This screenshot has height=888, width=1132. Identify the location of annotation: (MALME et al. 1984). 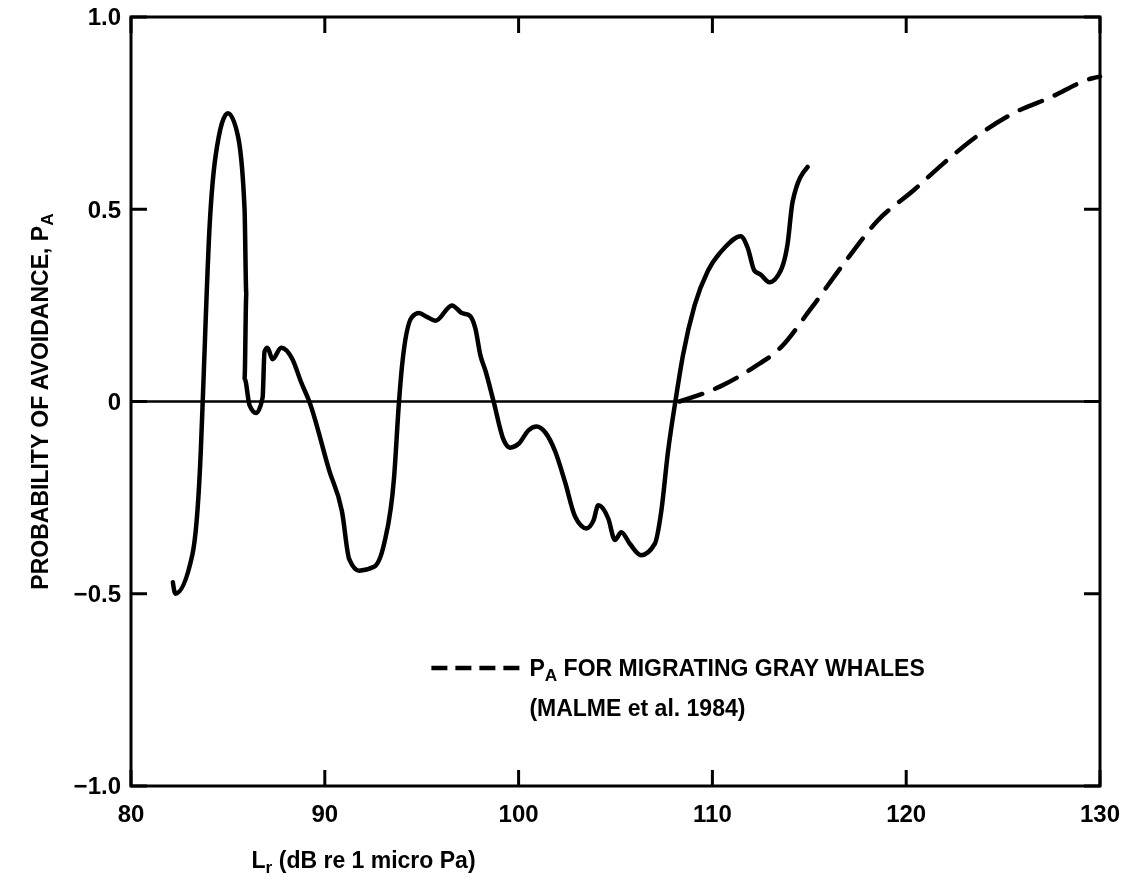
(637, 708).